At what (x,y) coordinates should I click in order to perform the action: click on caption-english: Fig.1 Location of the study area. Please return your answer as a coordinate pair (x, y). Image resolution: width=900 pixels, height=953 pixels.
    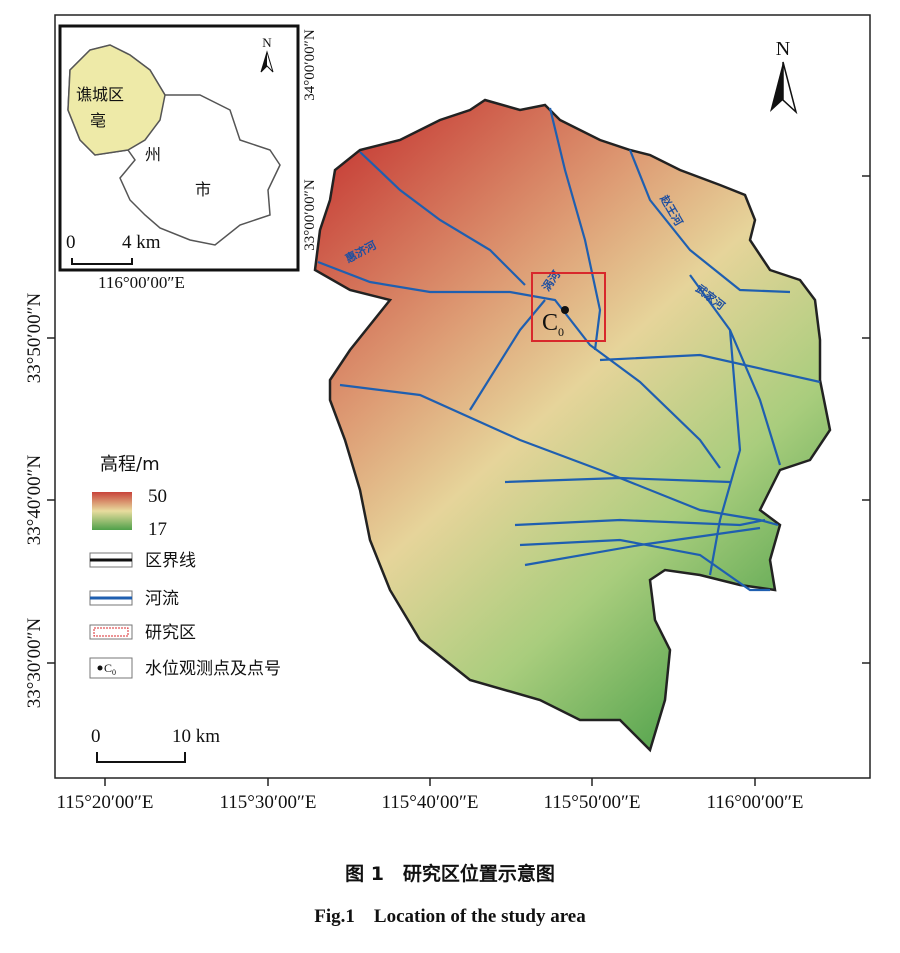
    Looking at the image, I should click on (450, 916).